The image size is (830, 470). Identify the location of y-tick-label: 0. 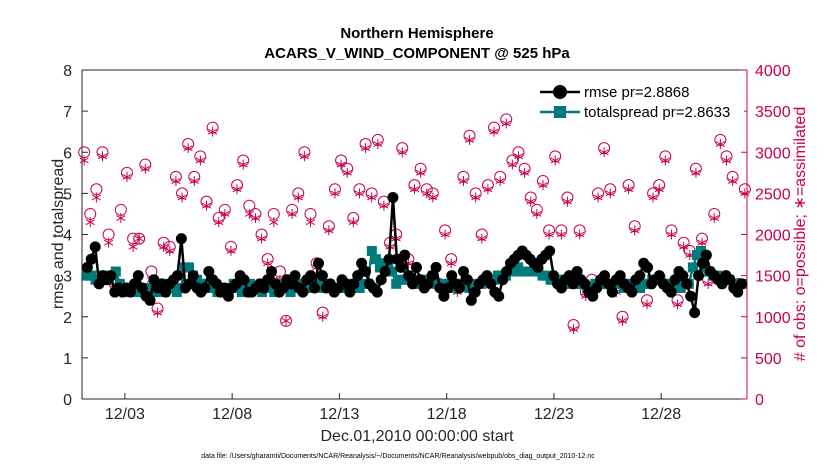
(67, 400).